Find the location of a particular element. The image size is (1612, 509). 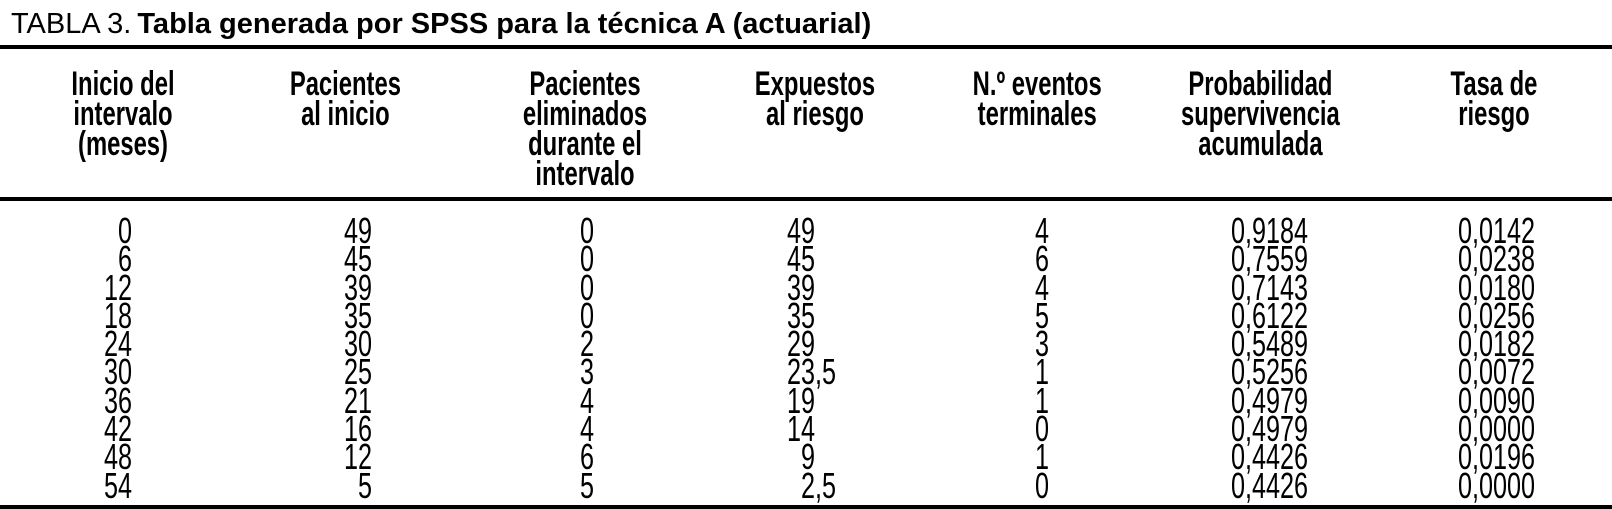

table-cell: 24 is located at coordinates (117, 344).